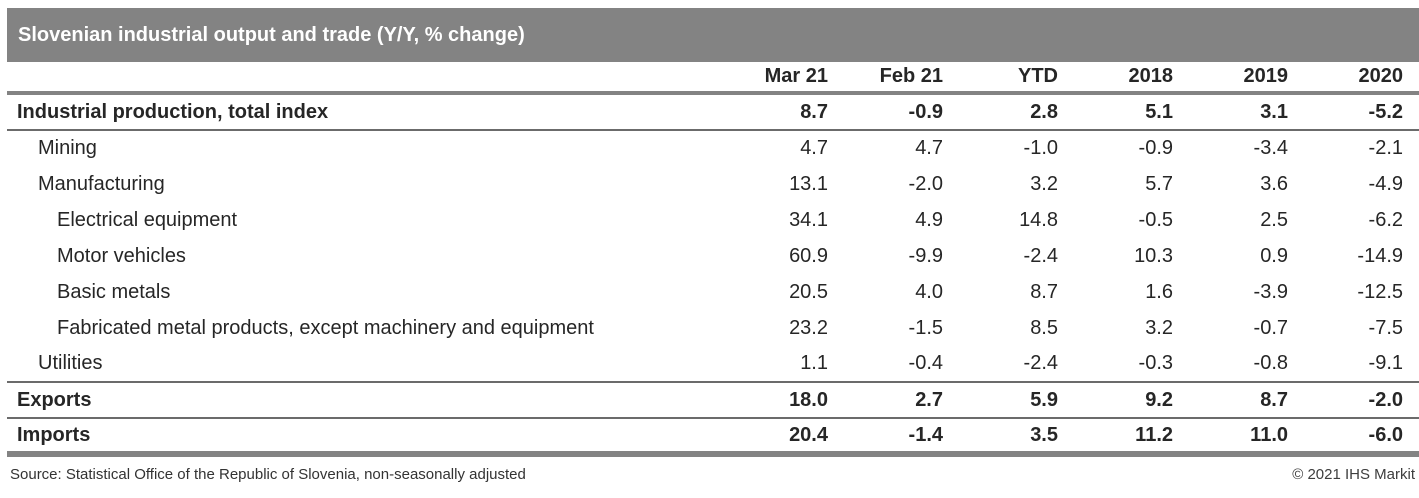 This screenshot has width=1419, height=498. Describe the element at coordinates (1270, 327) in the screenshot. I see `value-cell: -0.7` at that location.